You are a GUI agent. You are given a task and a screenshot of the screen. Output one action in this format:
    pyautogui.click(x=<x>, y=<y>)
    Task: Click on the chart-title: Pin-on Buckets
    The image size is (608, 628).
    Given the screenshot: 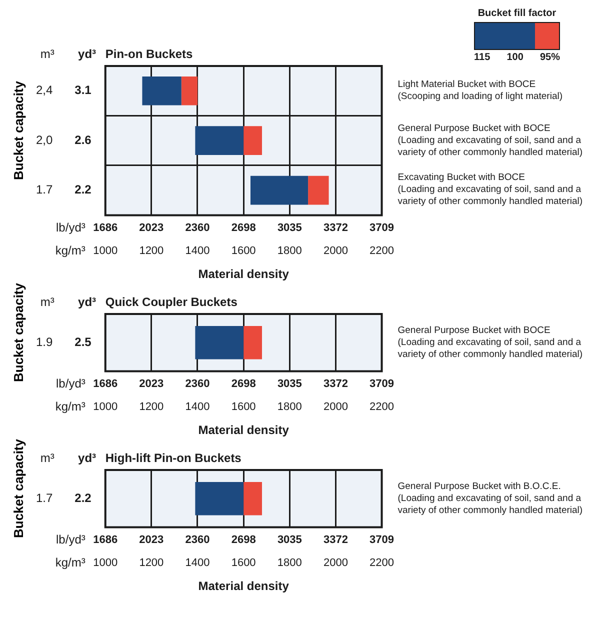 What is the action you would take?
    pyautogui.click(x=149, y=54)
    